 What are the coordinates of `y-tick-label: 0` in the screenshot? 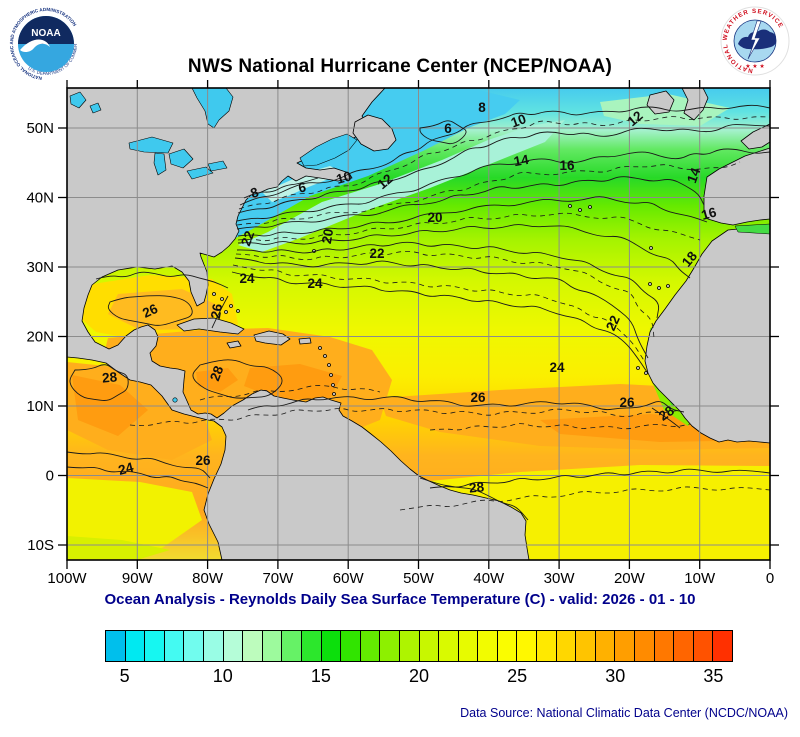 It's located at (50, 476).